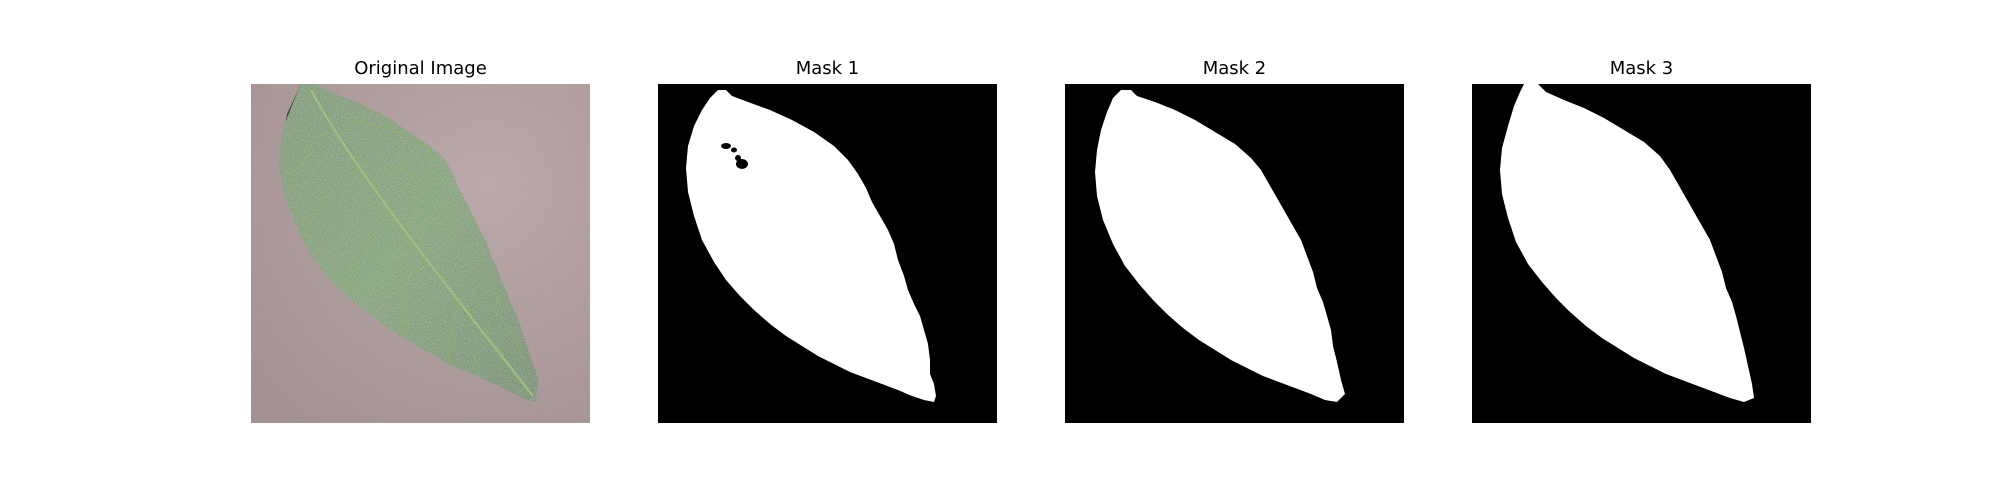 The width and height of the screenshot is (2000, 500). I want to click on panel-mask-2: Mask 2, so click(1234, 220).